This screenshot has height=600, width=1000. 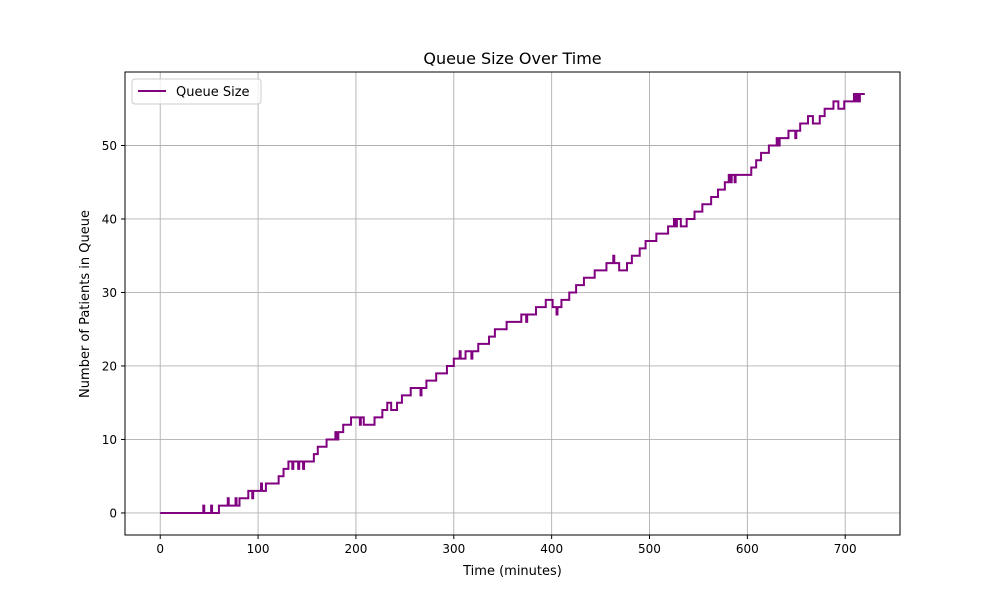 I want to click on legend-label-queue-size: Queue Size, so click(x=213, y=92).